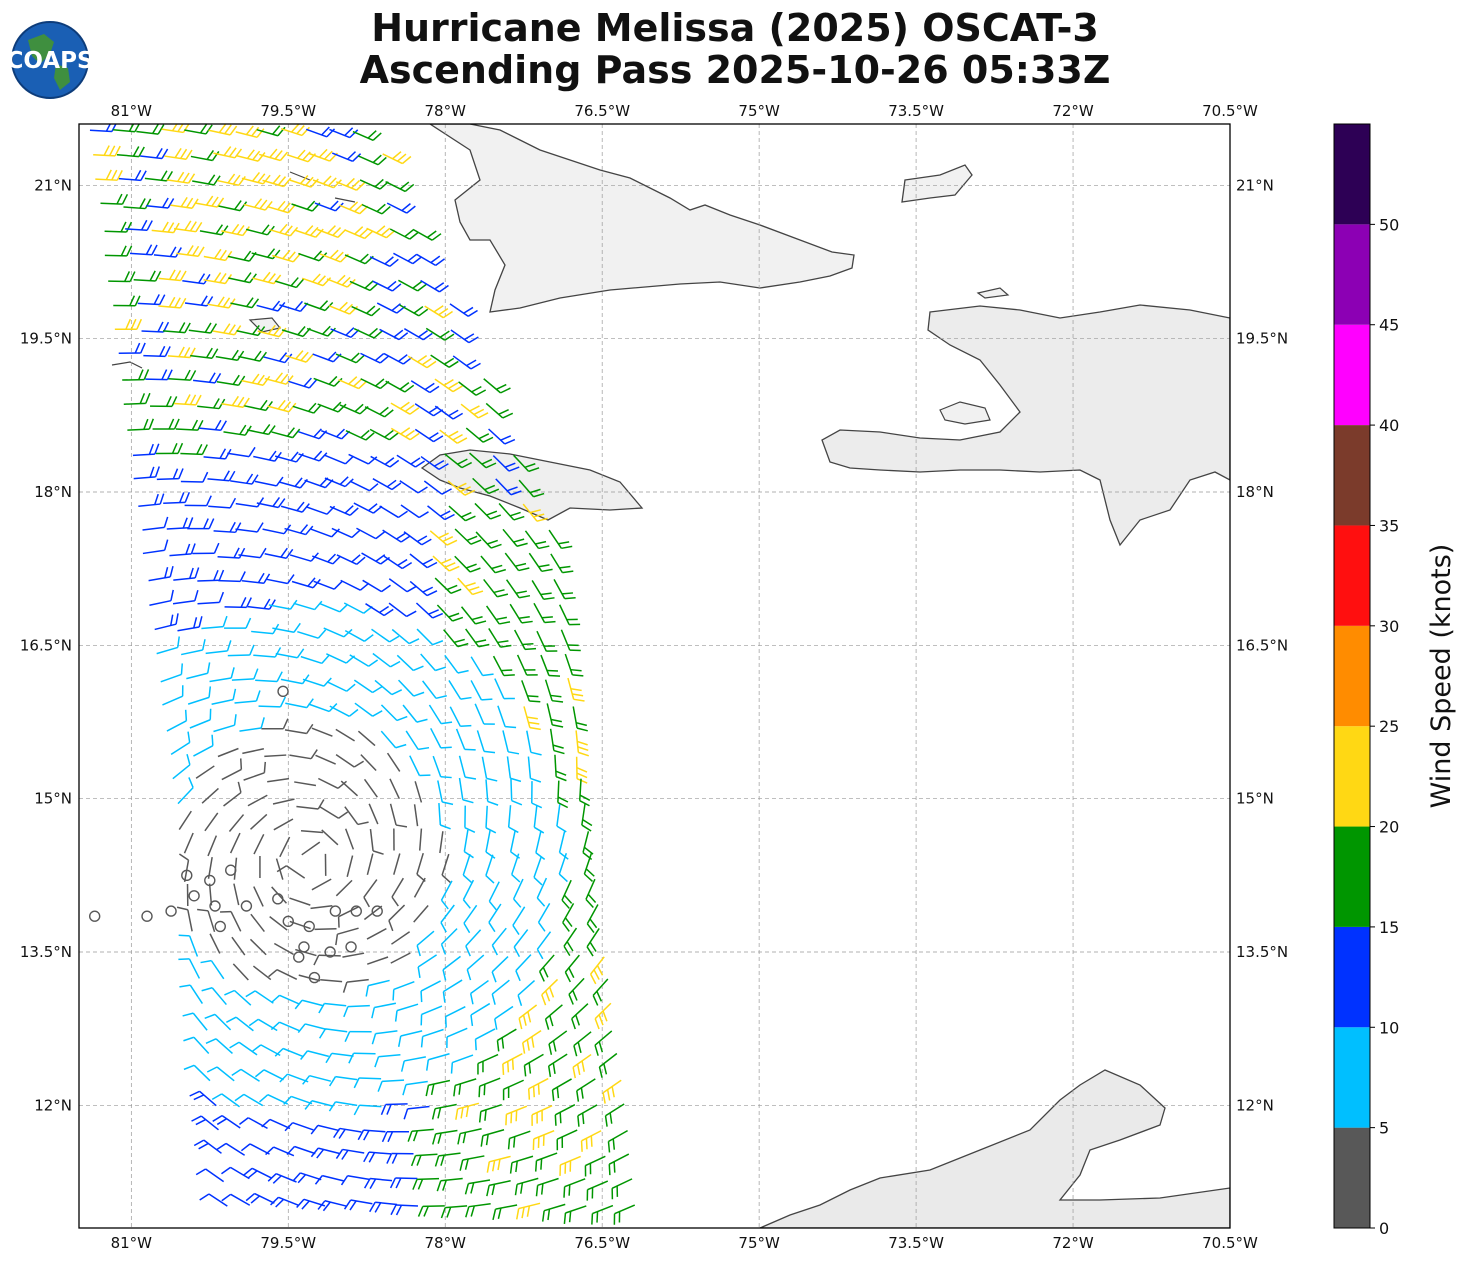  What do you see at coordinates (1230, 111) in the screenshot?
I see `lon-label-top: 70.5°W` at bounding box center [1230, 111].